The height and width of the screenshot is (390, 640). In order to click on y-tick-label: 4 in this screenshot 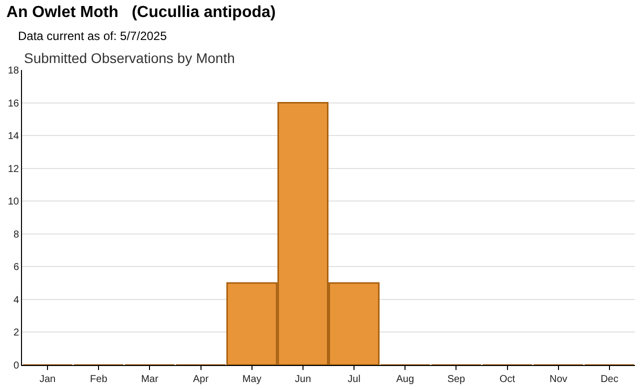, I will do `click(16, 300)`.